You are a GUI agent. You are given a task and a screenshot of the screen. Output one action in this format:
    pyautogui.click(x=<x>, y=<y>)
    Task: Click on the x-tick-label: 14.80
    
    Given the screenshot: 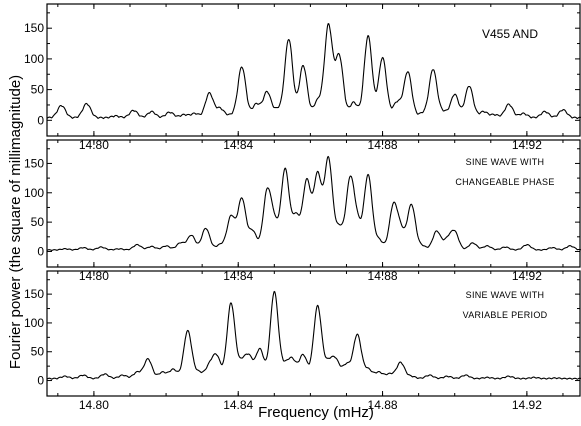 What is the action you would take?
    pyautogui.click(x=94, y=405)
    